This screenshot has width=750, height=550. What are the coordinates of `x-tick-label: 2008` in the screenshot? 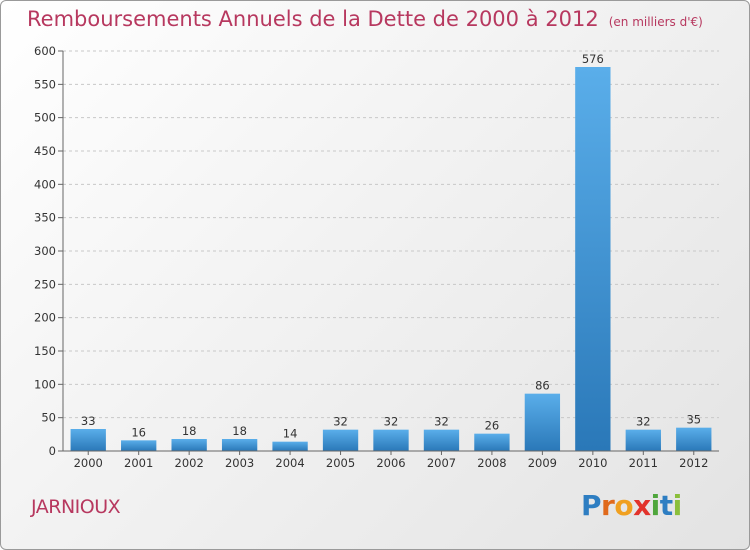 It's located at (491, 463).